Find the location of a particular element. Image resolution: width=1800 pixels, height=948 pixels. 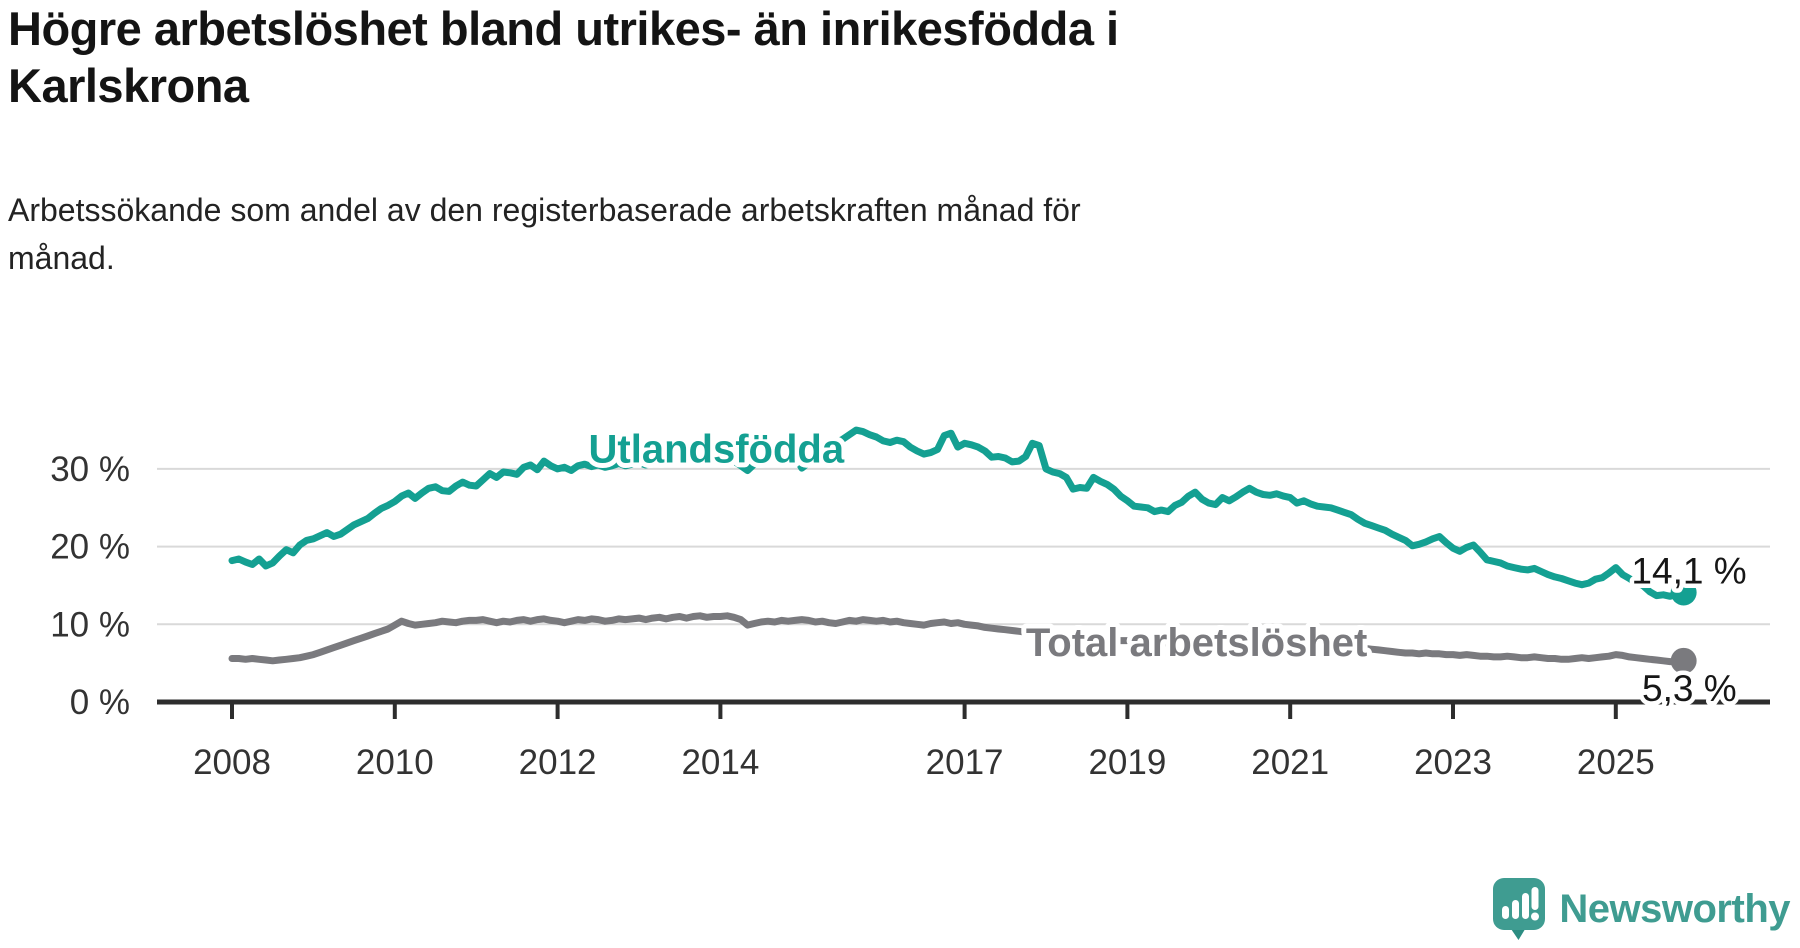

series-line-utlandsfodda is located at coordinates (958, 513).